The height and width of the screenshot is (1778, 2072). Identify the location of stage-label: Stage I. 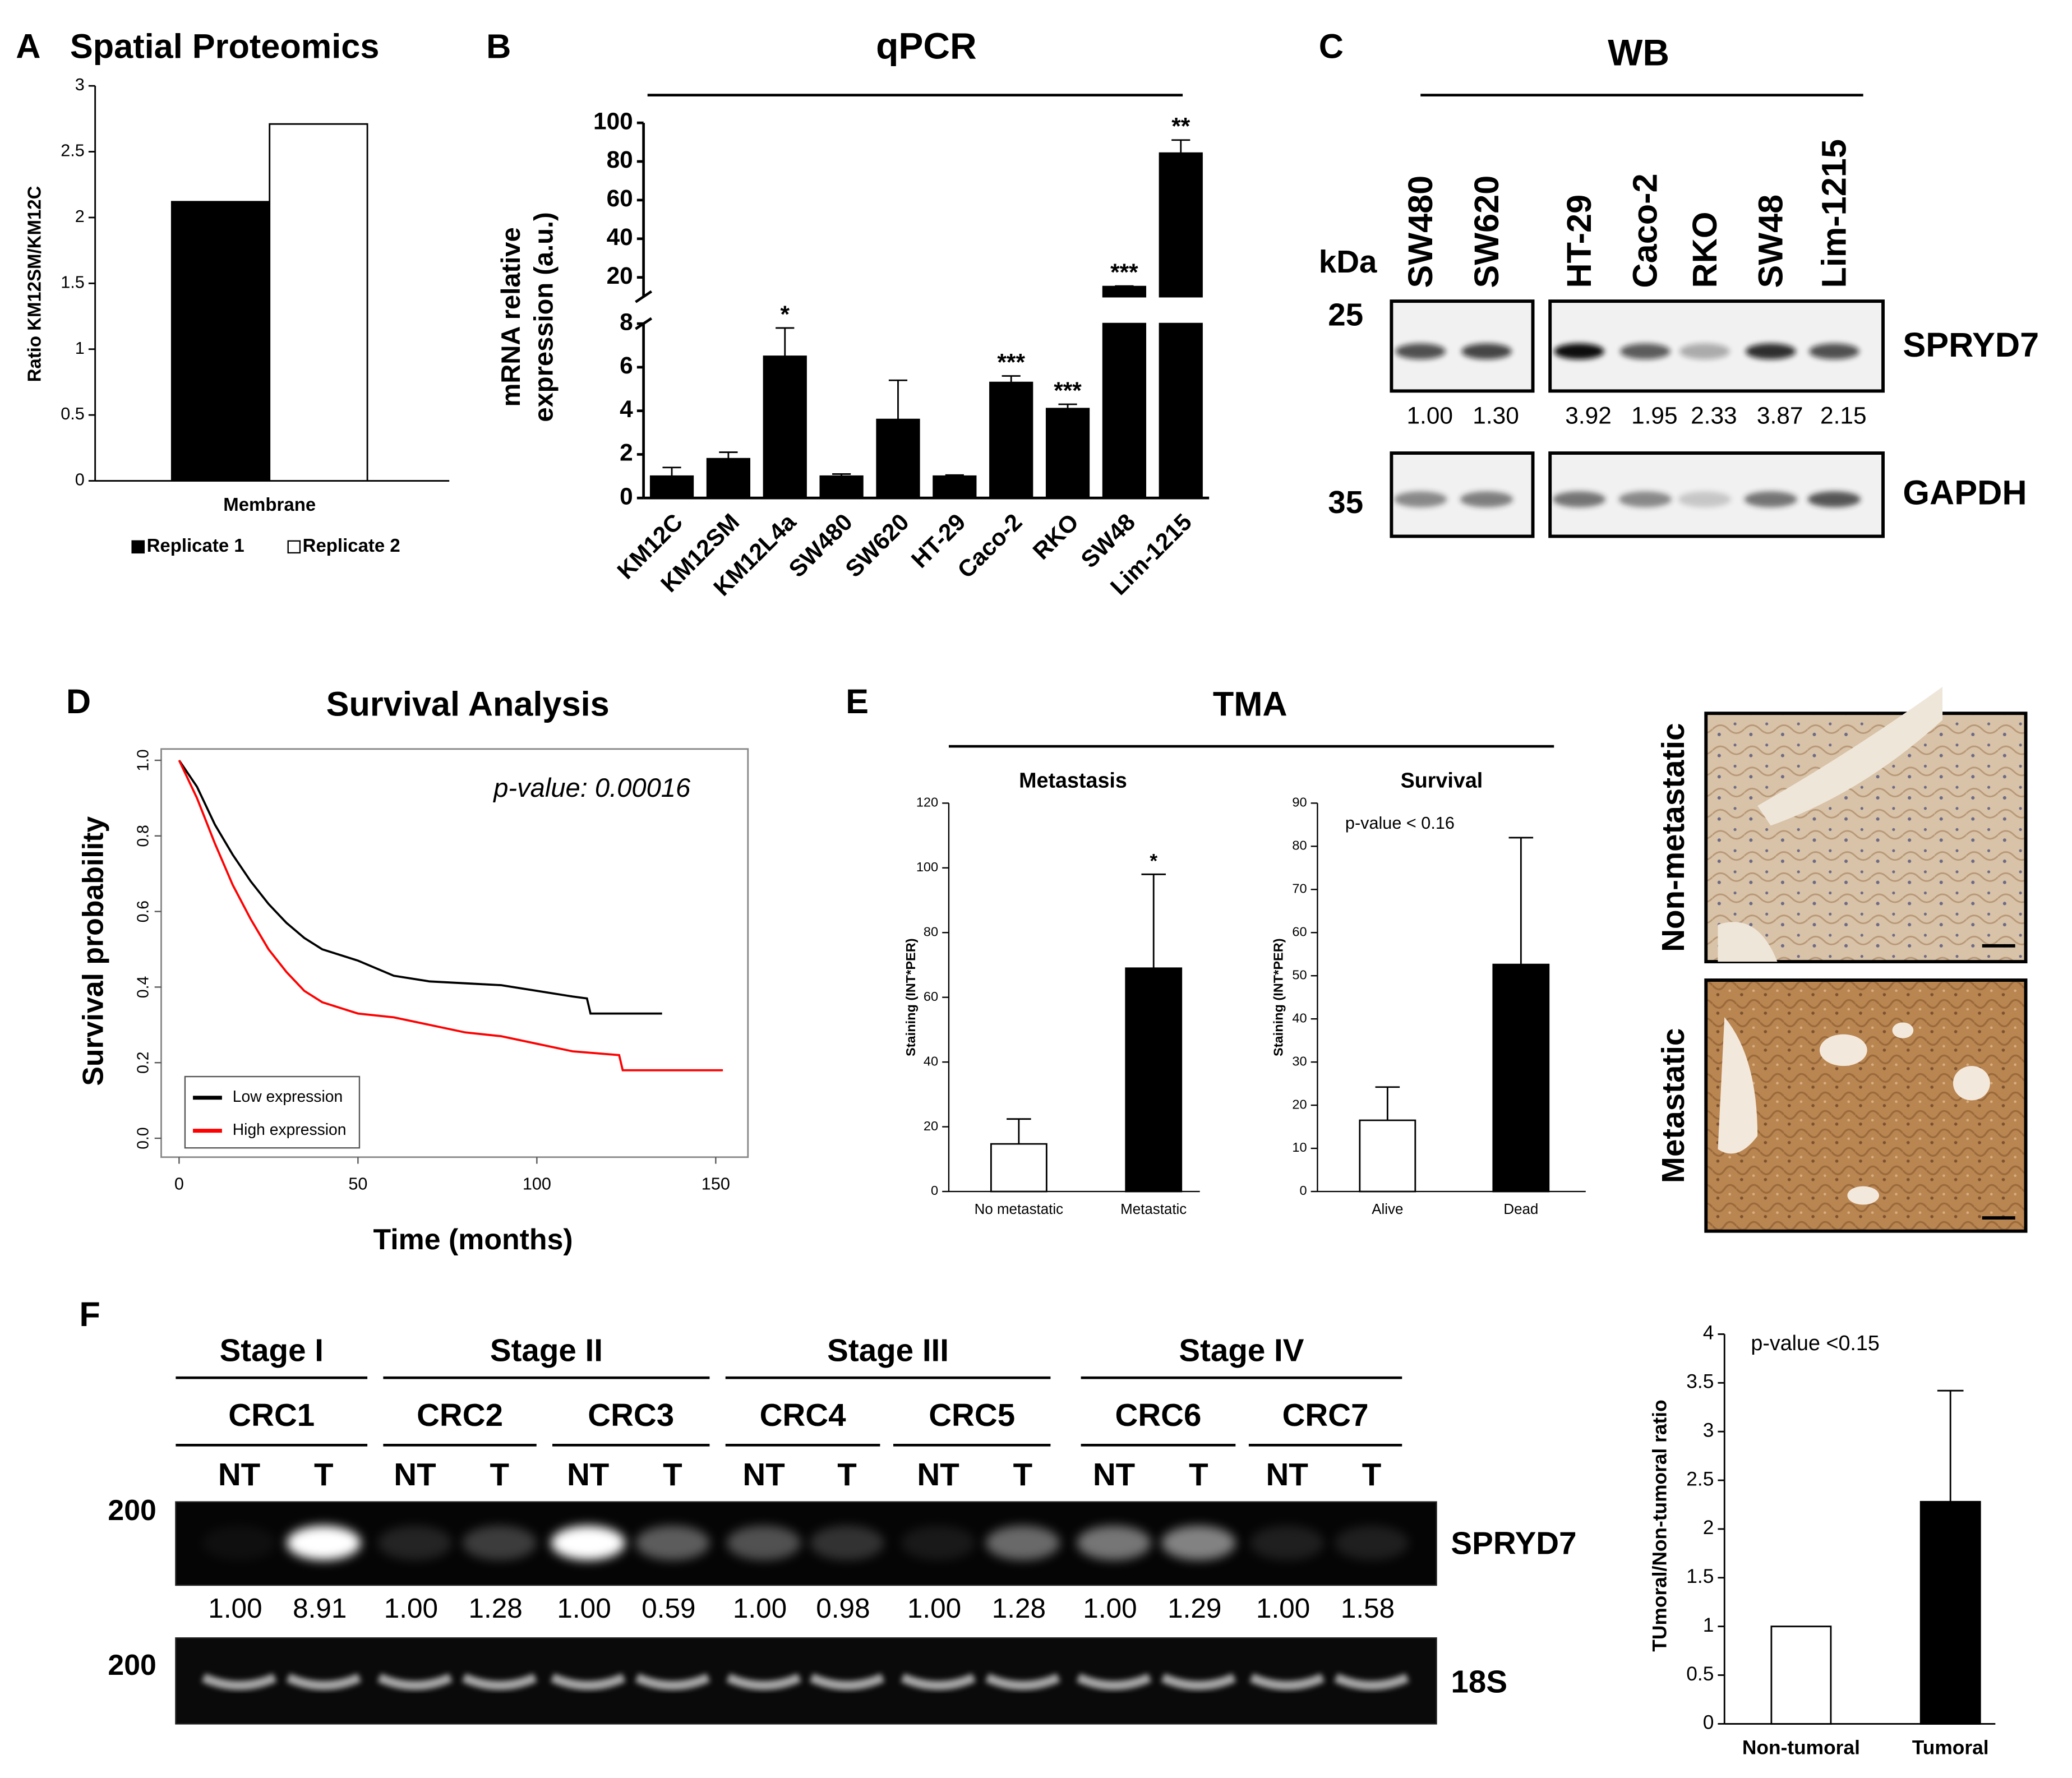
(272, 1350).